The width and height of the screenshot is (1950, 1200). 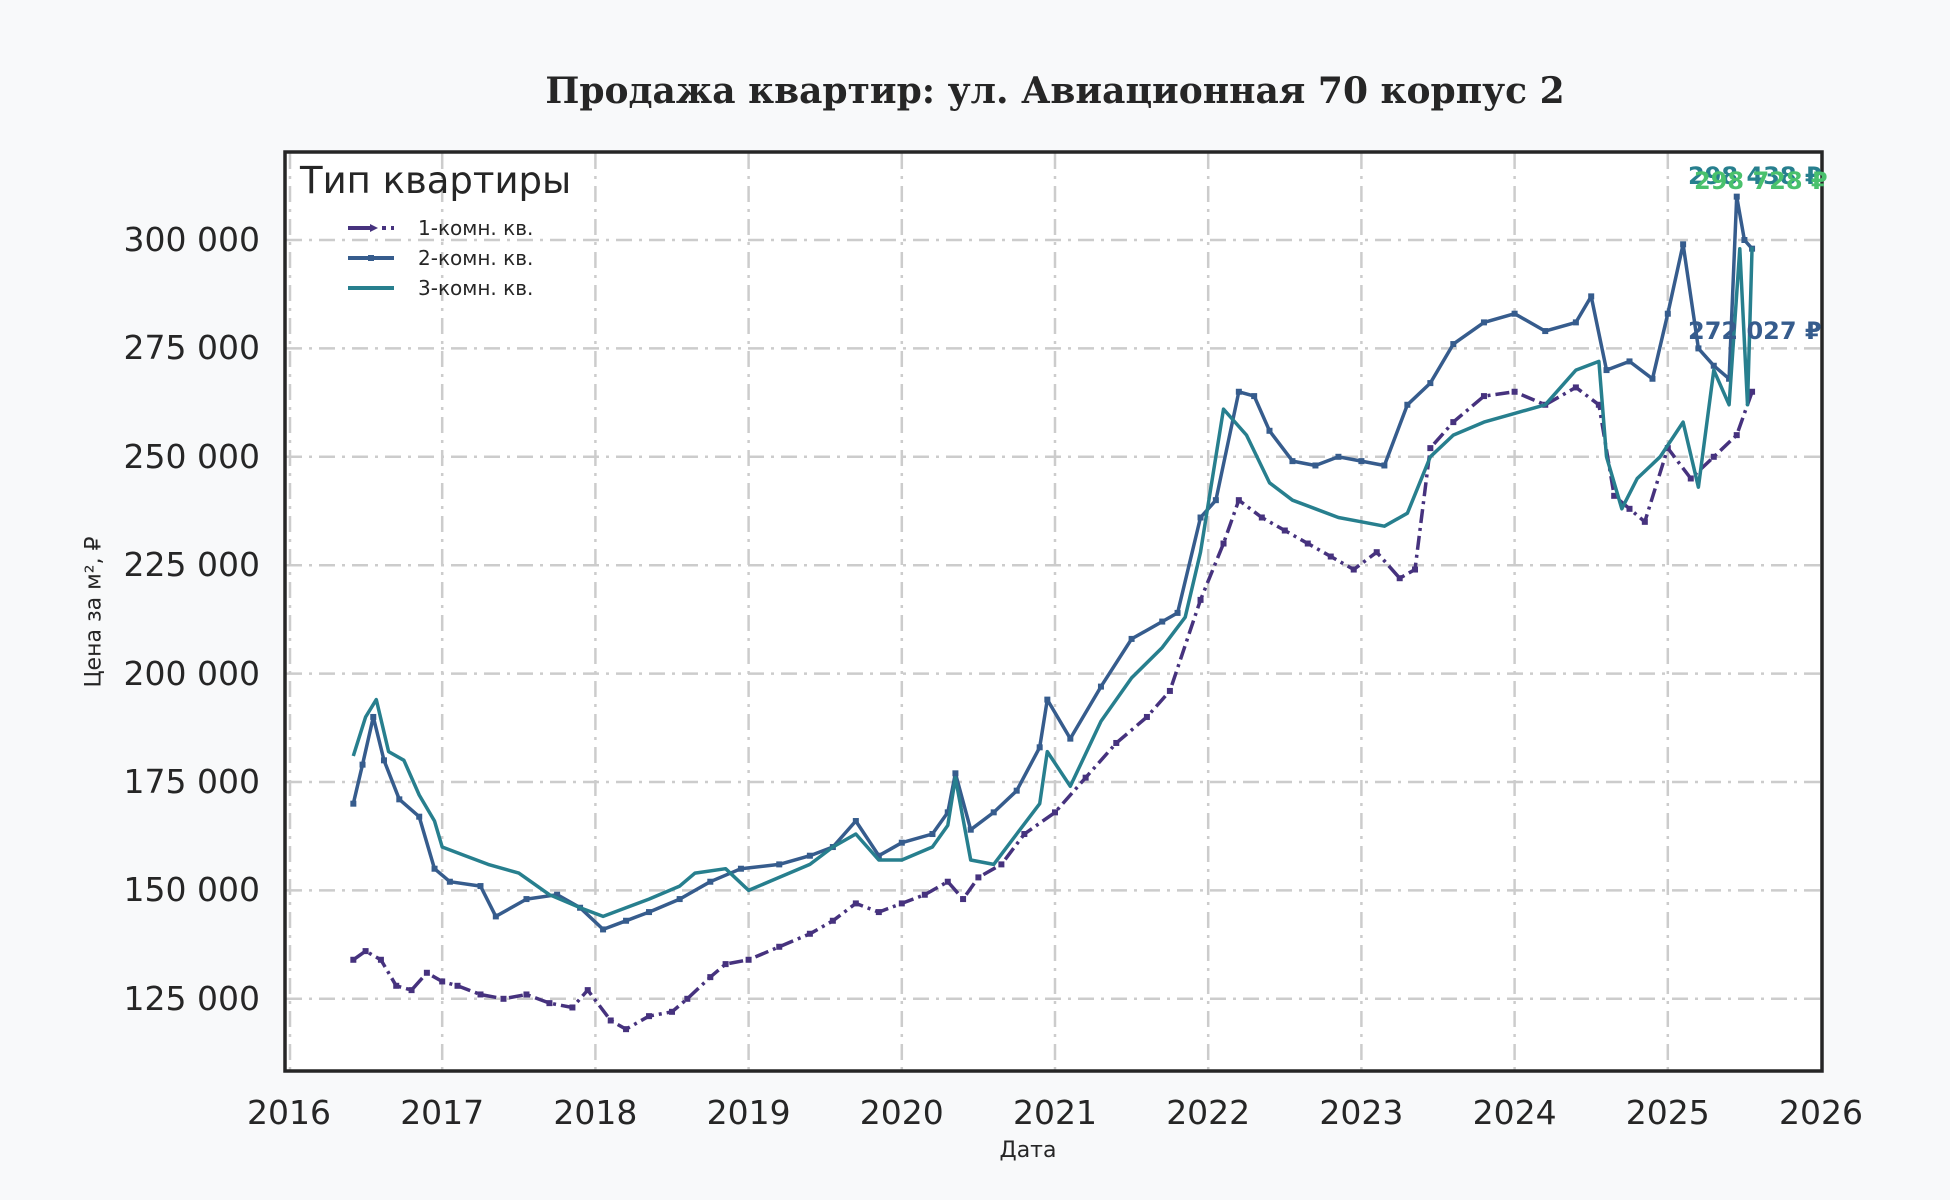 What do you see at coordinates (1055, 1112) in the screenshot?
I see `x-tick-label: 2021` at bounding box center [1055, 1112].